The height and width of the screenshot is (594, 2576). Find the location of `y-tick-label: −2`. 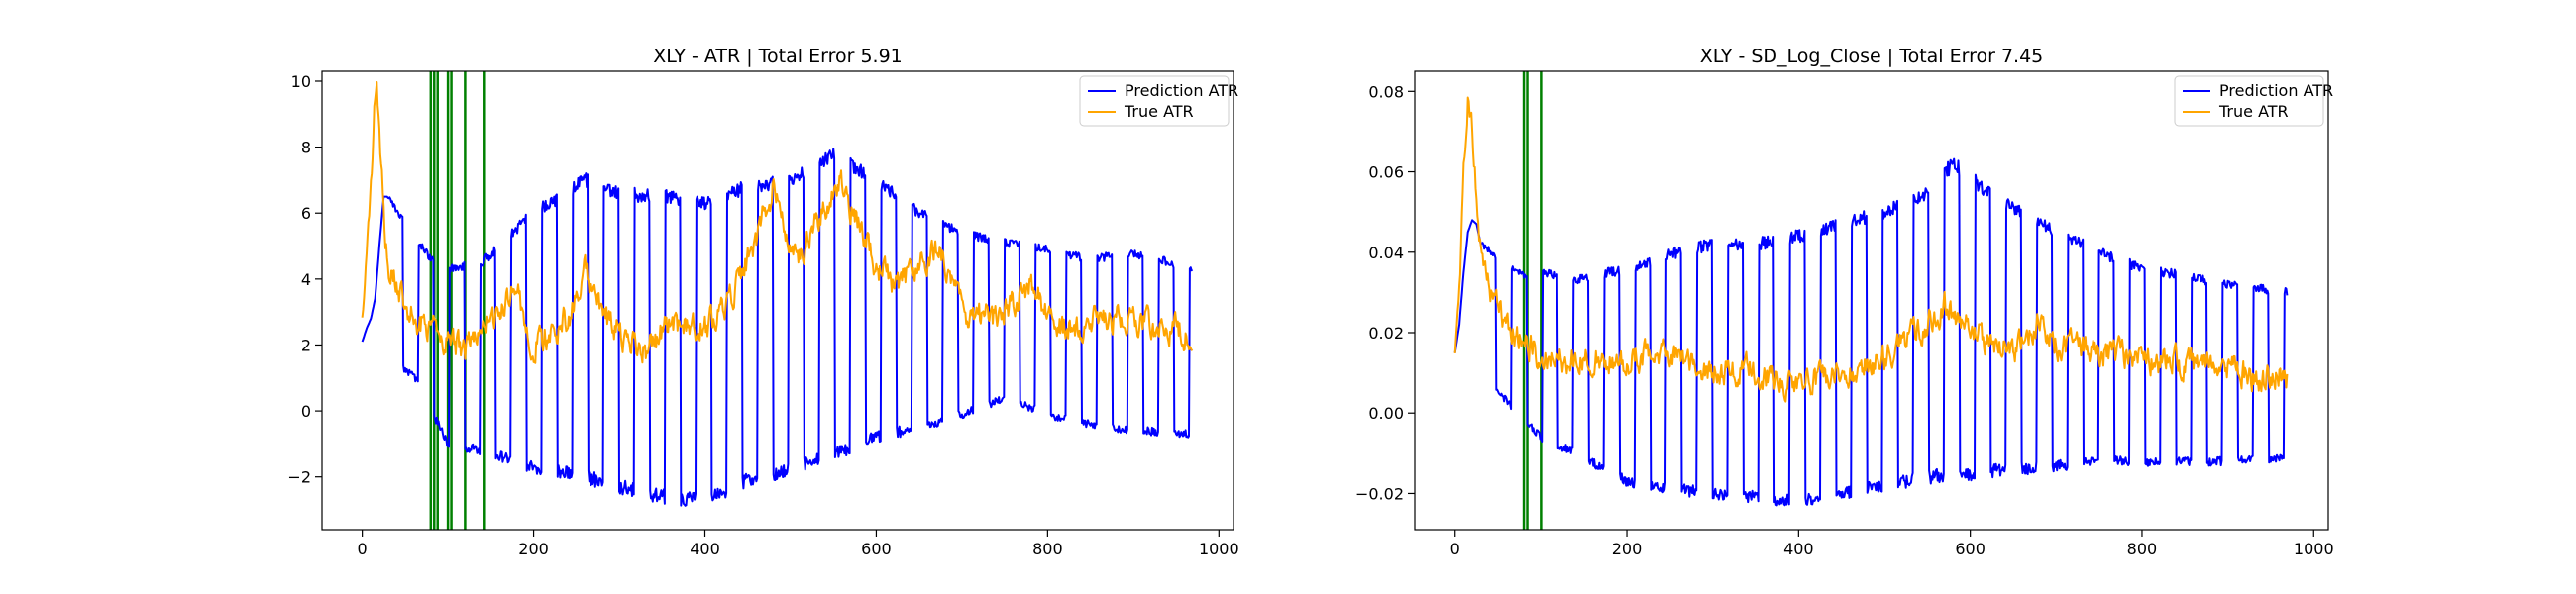

y-tick-label: −2 is located at coordinates (299, 477).